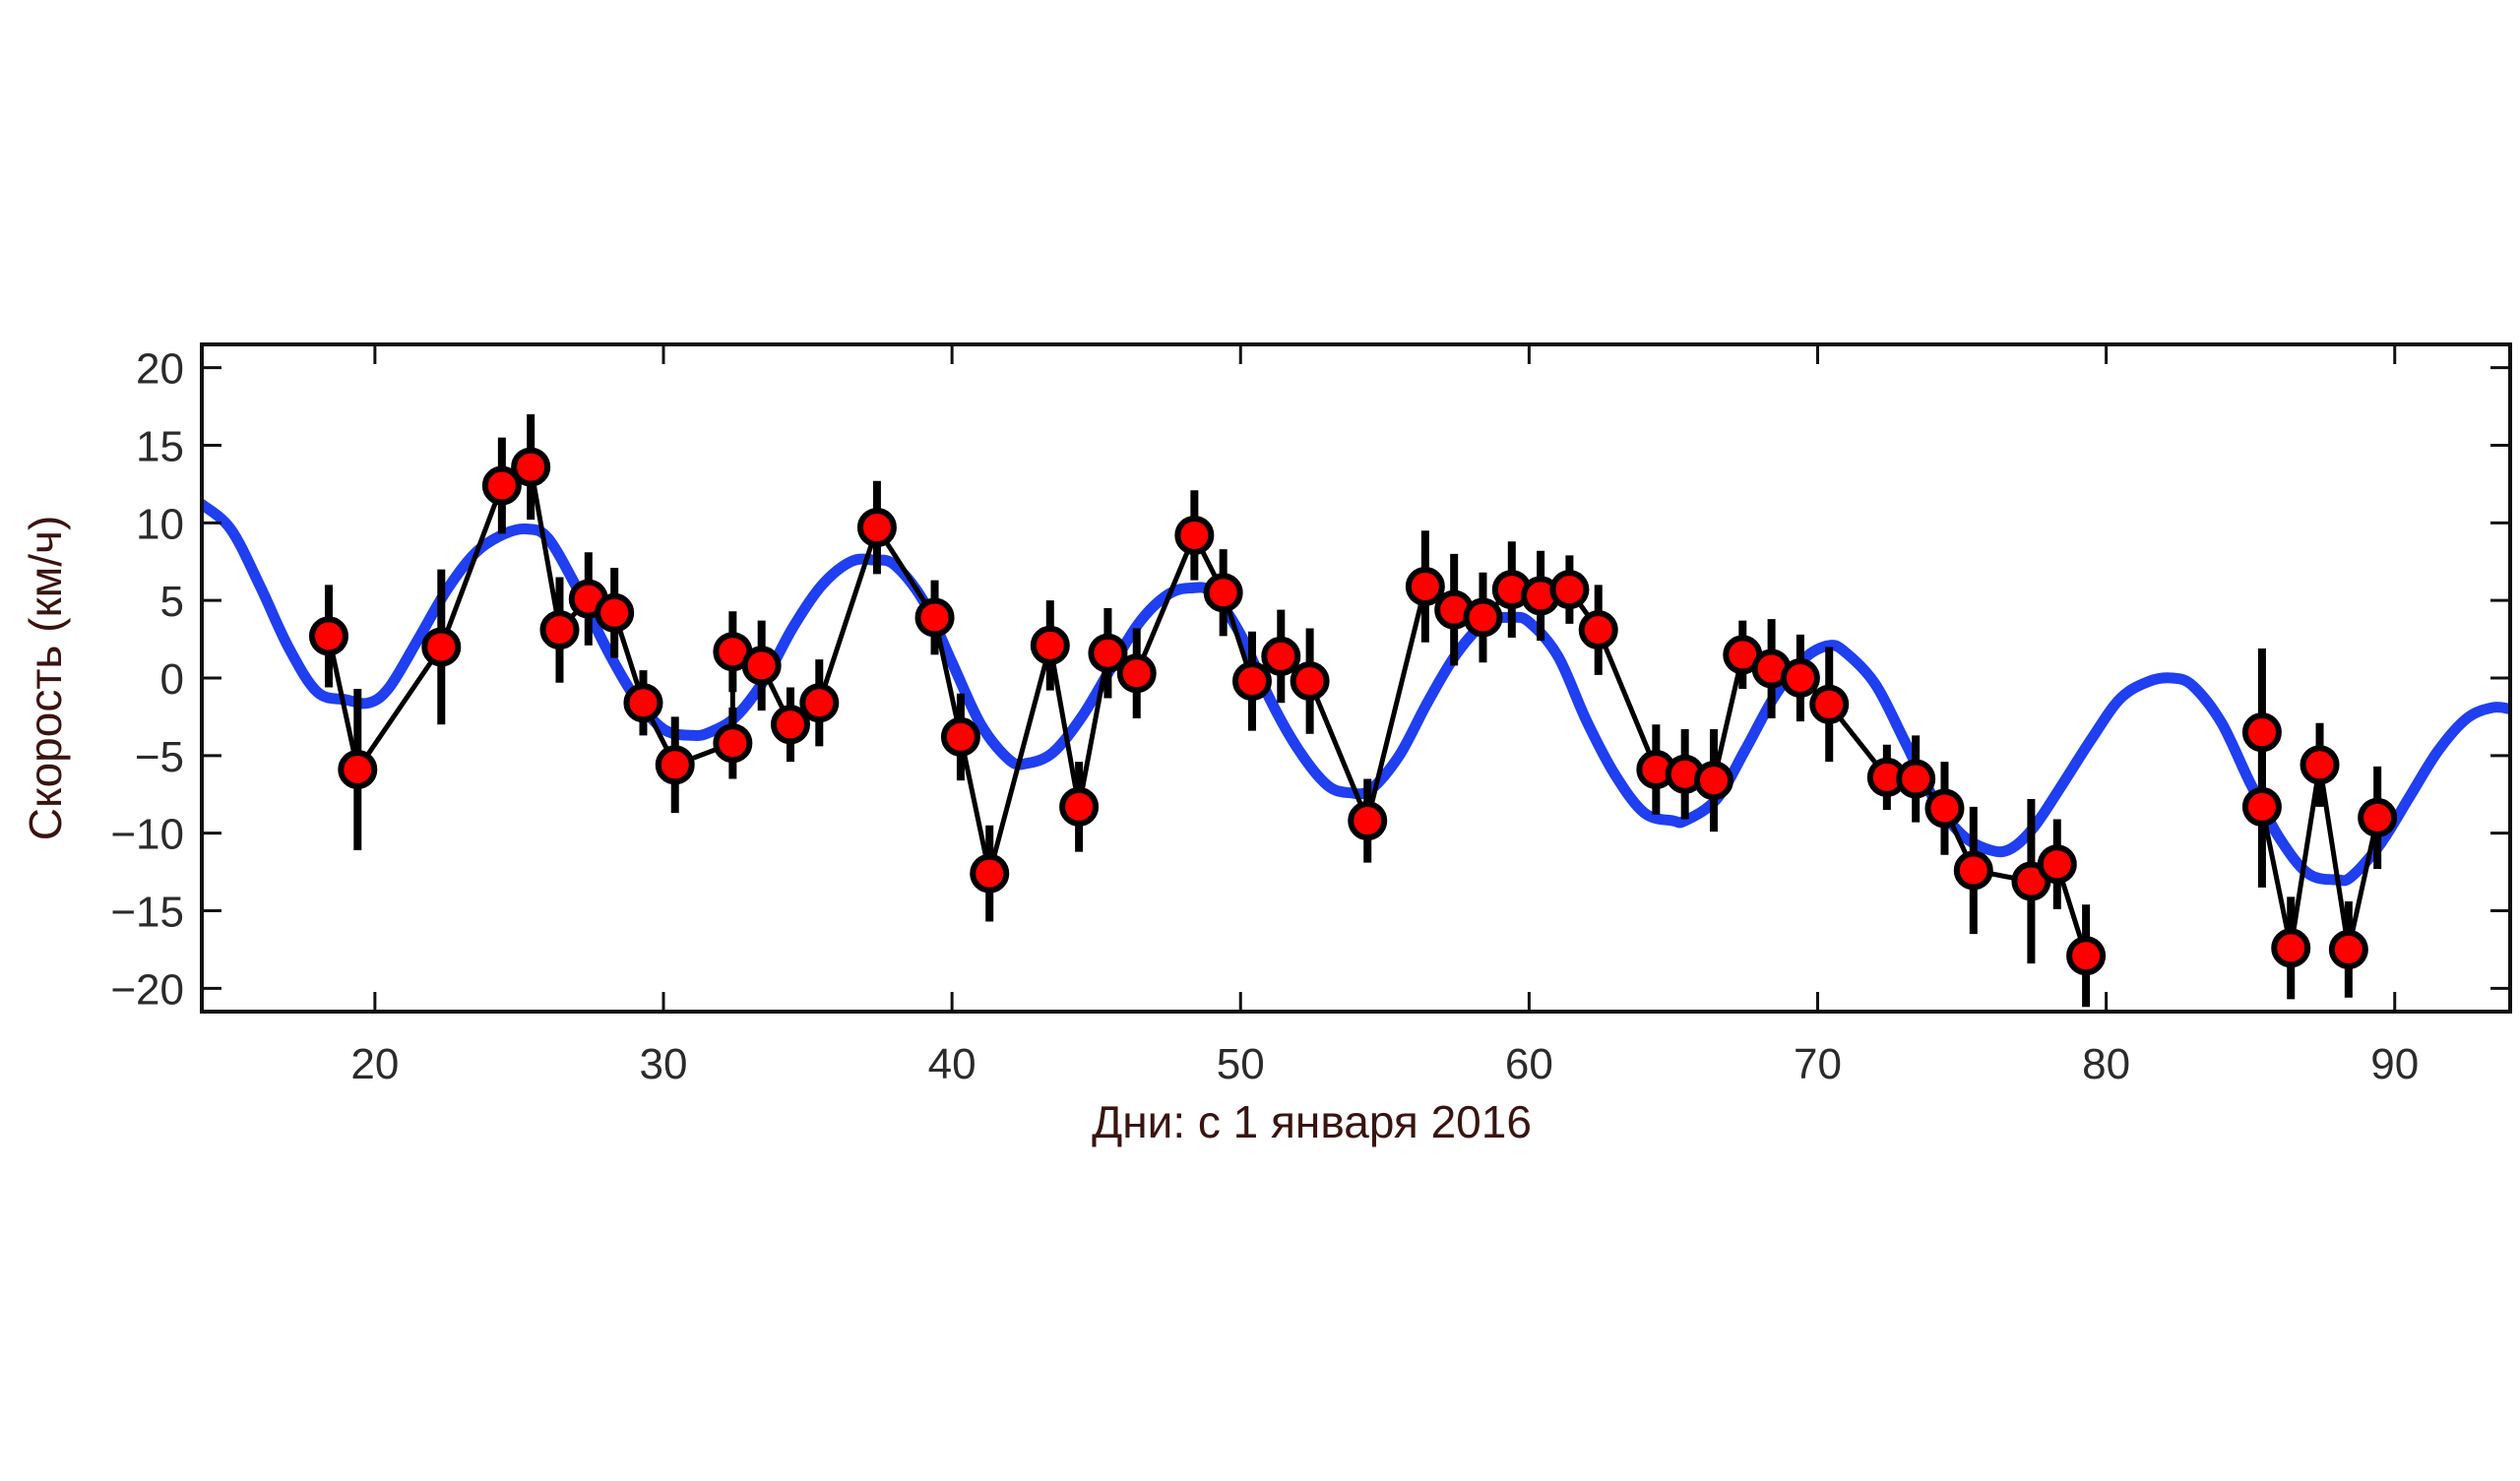 This screenshot has height=1481, width=2520. What do you see at coordinates (172, 679) in the screenshot?
I see `y-tick-label: 0` at bounding box center [172, 679].